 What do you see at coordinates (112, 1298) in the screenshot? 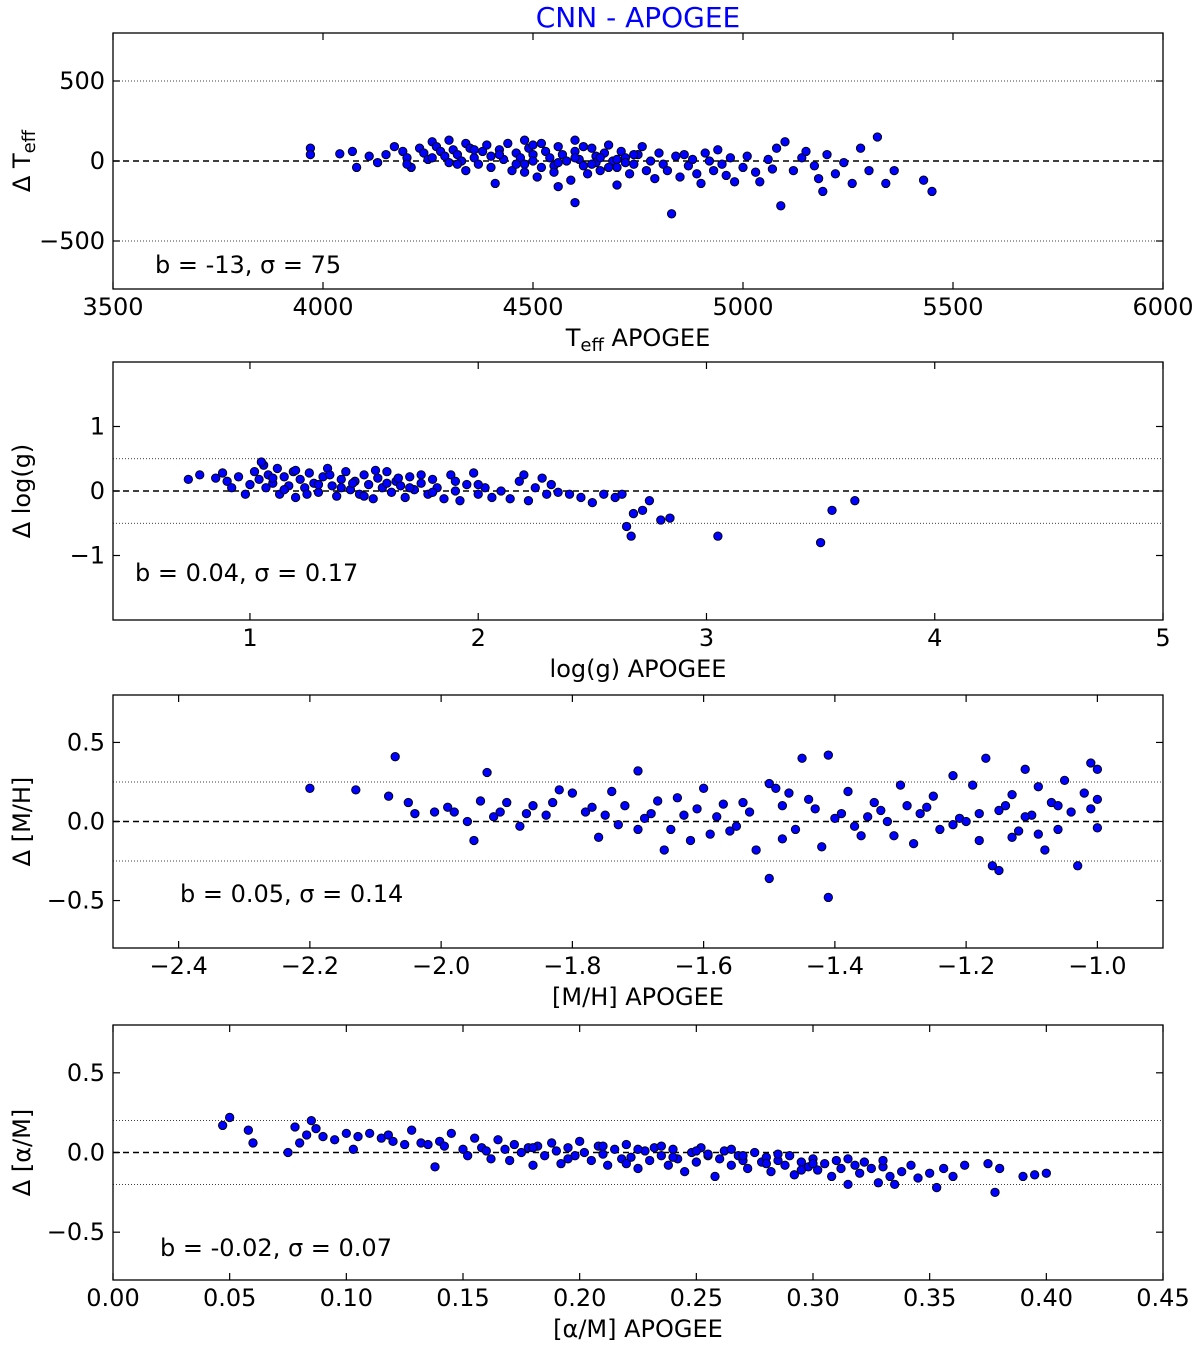
I see `x-tick-label: 0.00` at bounding box center [112, 1298].